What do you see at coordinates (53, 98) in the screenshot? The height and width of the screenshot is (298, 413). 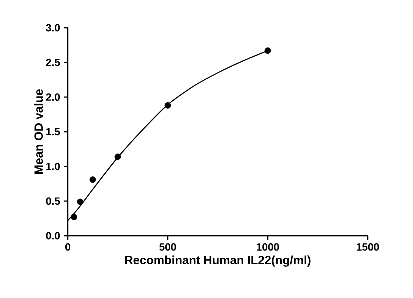 I see `y-tick-label: 2.0` at bounding box center [53, 98].